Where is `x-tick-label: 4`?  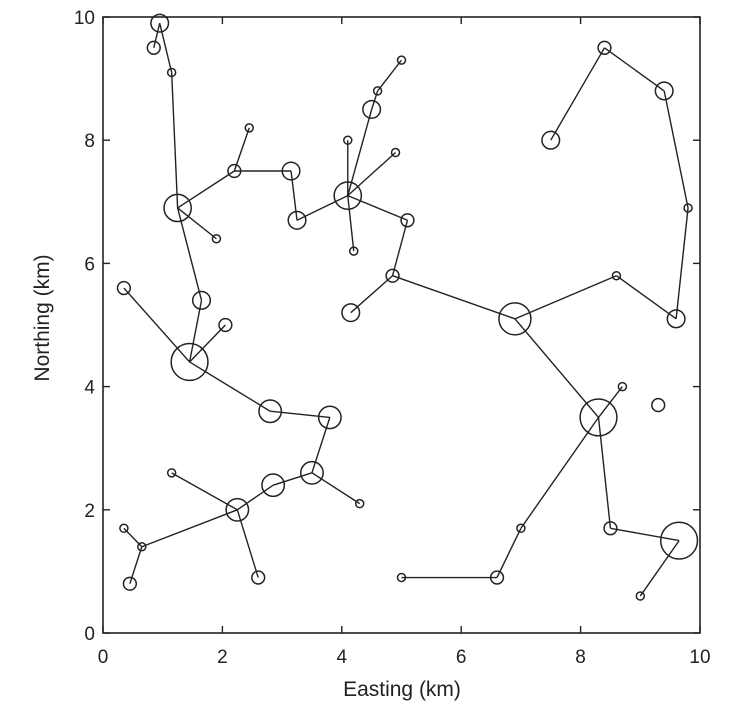
x-tick-label: 4 is located at coordinates (342, 657).